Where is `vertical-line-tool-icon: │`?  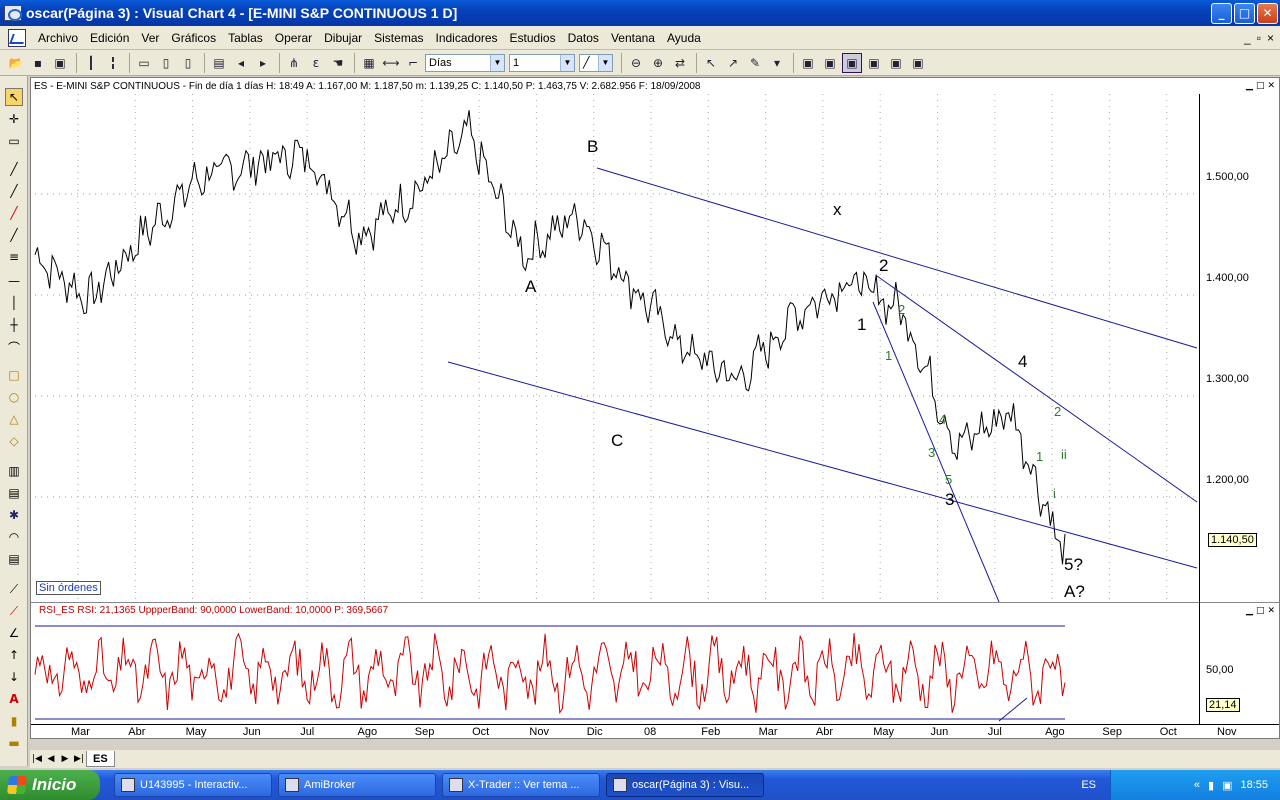 vertical-line-tool-icon: │ is located at coordinates (14, 303).